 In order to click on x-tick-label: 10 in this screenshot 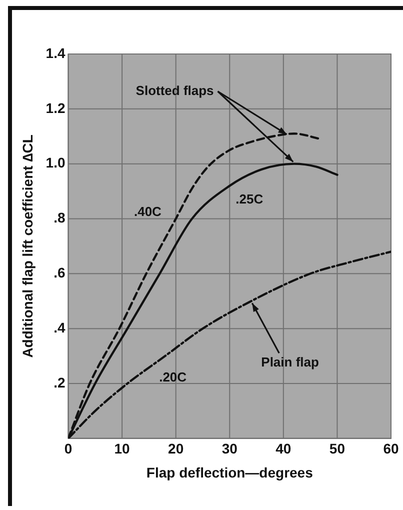, I will do `click(122, 448)`.